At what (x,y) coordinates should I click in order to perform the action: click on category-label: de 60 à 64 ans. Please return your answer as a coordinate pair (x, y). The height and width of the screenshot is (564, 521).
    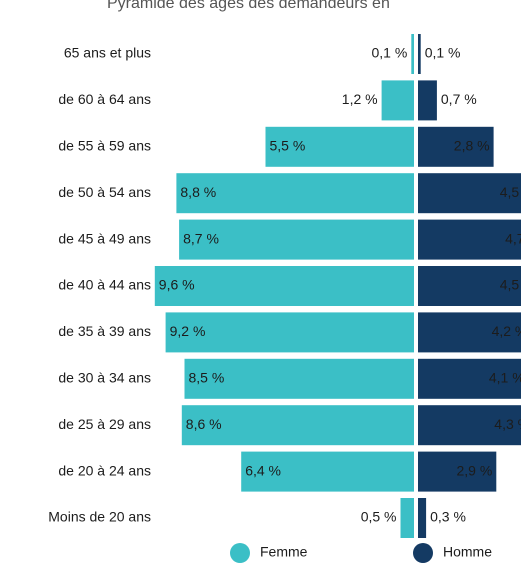
    Looking at the image, I should click on (104, 99).